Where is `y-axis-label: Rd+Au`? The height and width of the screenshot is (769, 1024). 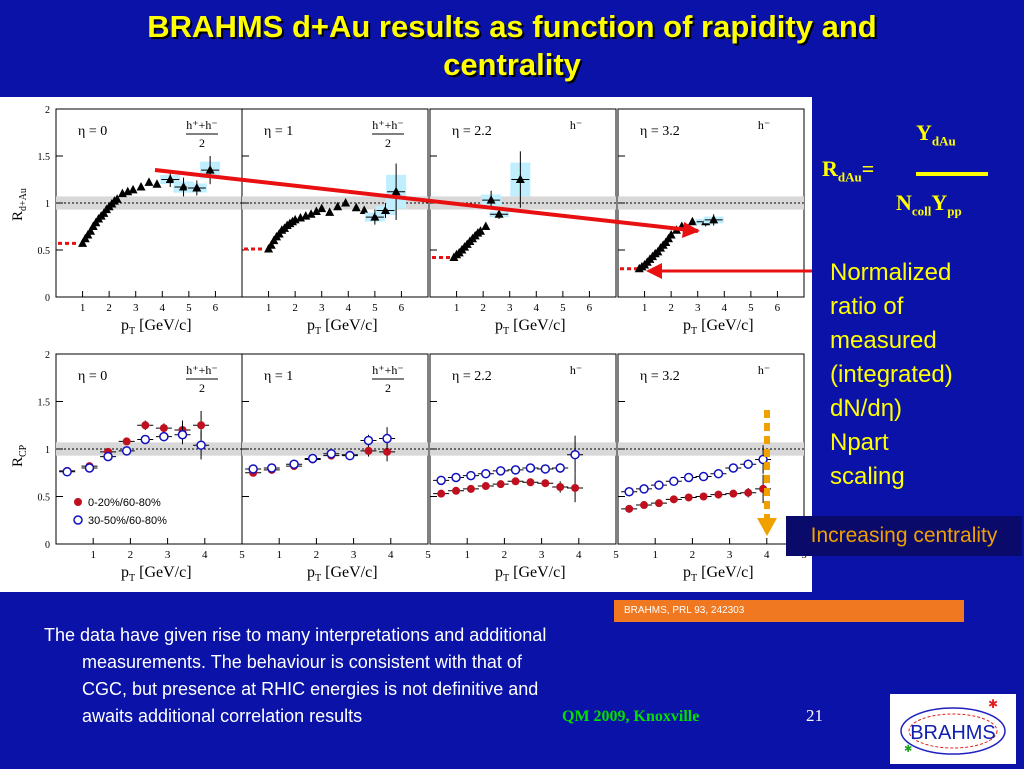
y-axis-label: Rd+Au is located at coordinates (19, 204).